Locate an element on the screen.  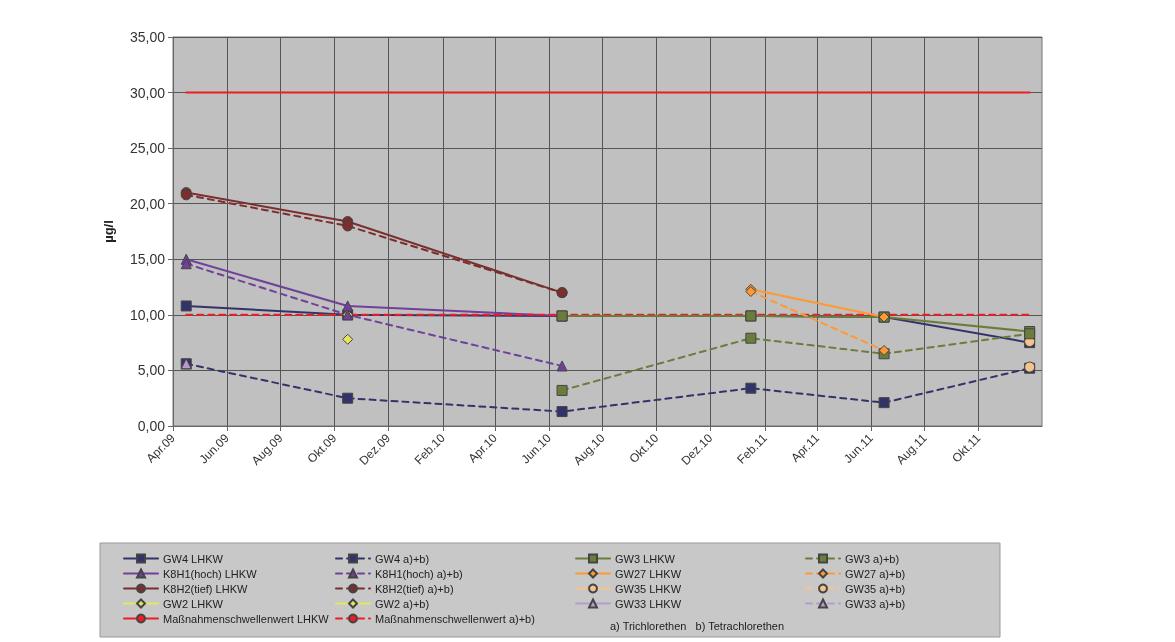
legend-label: GW3 LHKW is located at coordinates (645, 558).